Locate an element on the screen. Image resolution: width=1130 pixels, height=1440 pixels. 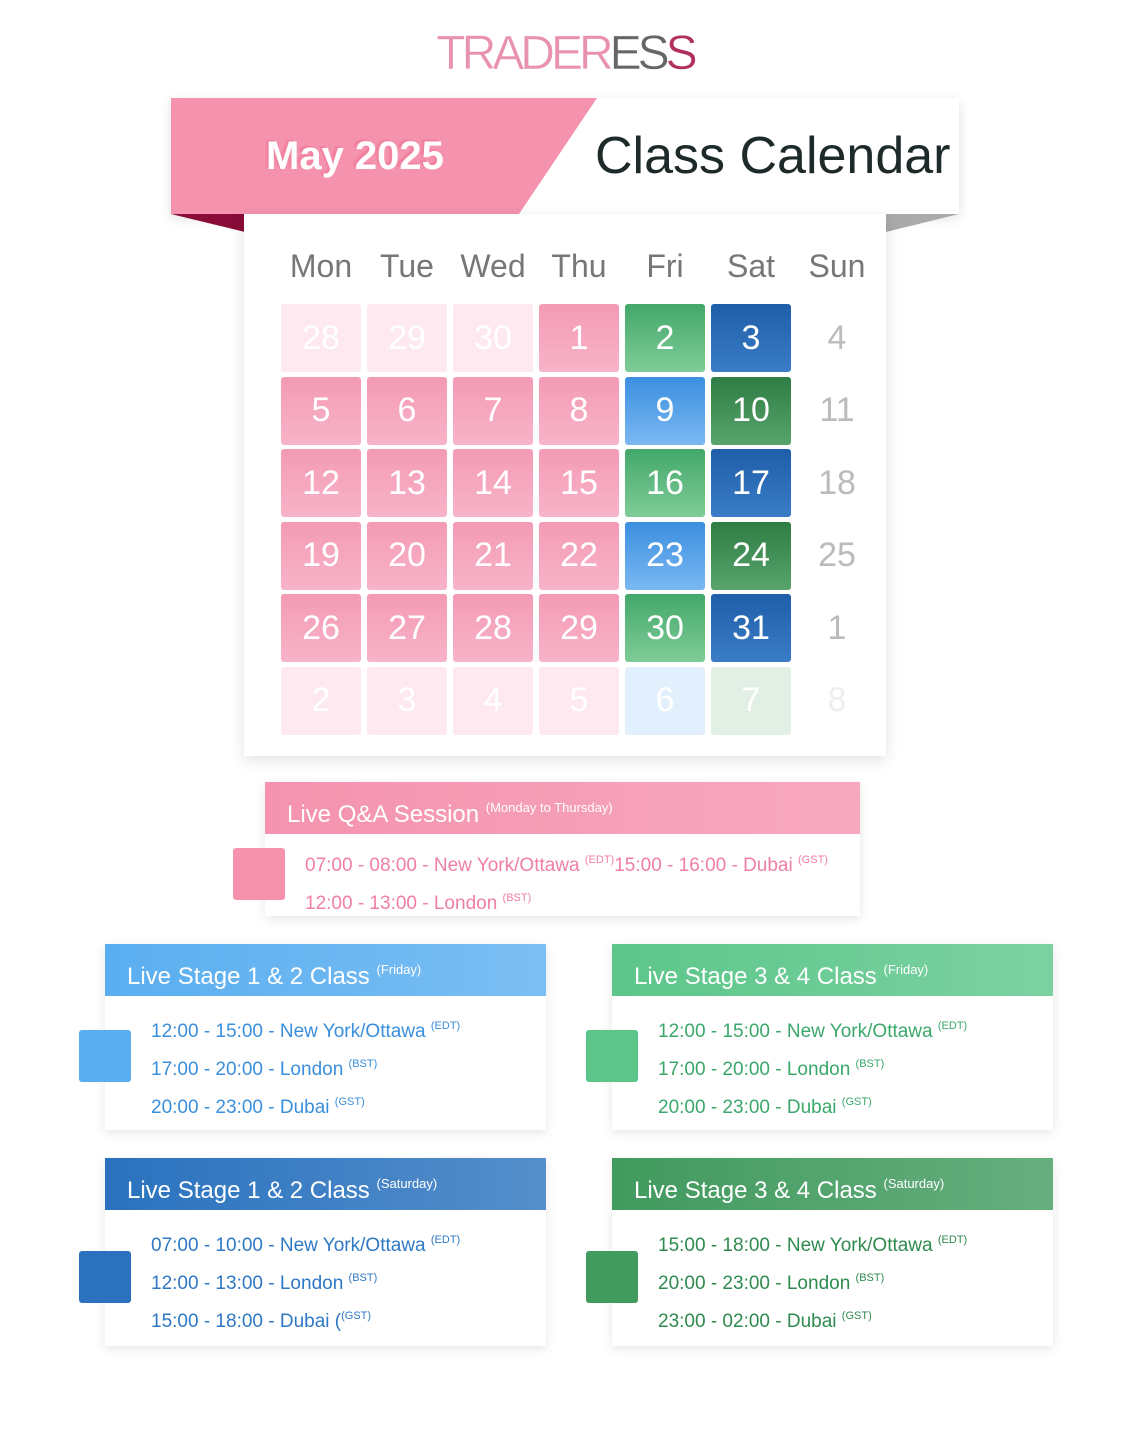
day-cell: 27 is located at coordinates (407, 628).